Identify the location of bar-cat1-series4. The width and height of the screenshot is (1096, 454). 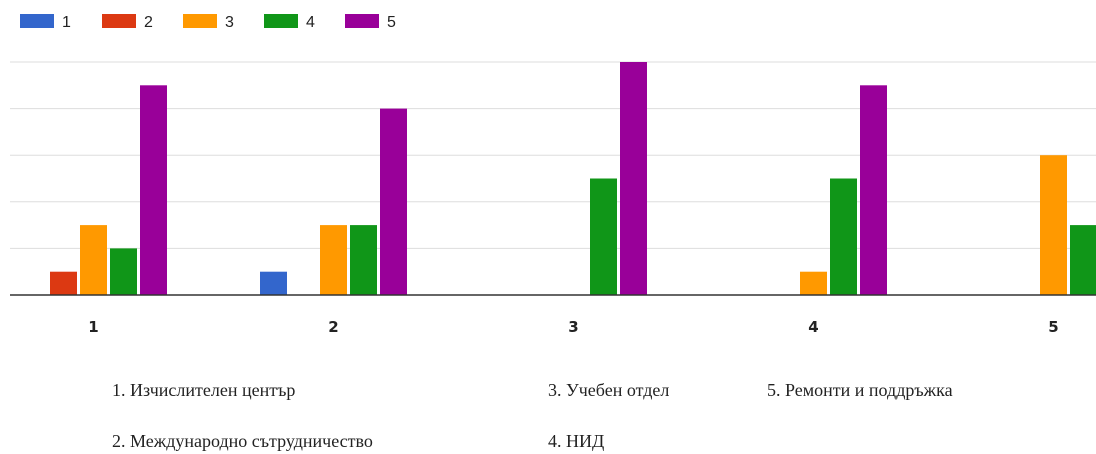
(123, 271).